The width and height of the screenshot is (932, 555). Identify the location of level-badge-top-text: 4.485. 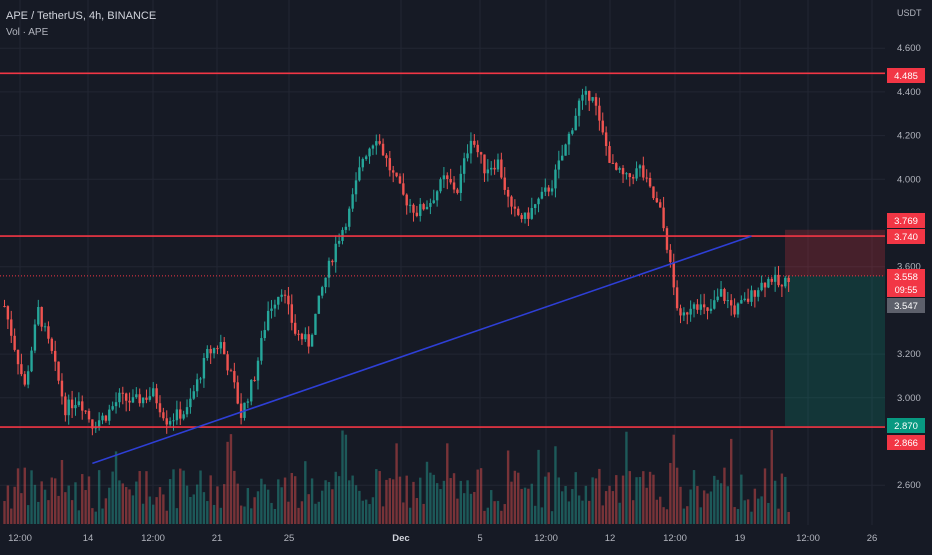
(906, 76).